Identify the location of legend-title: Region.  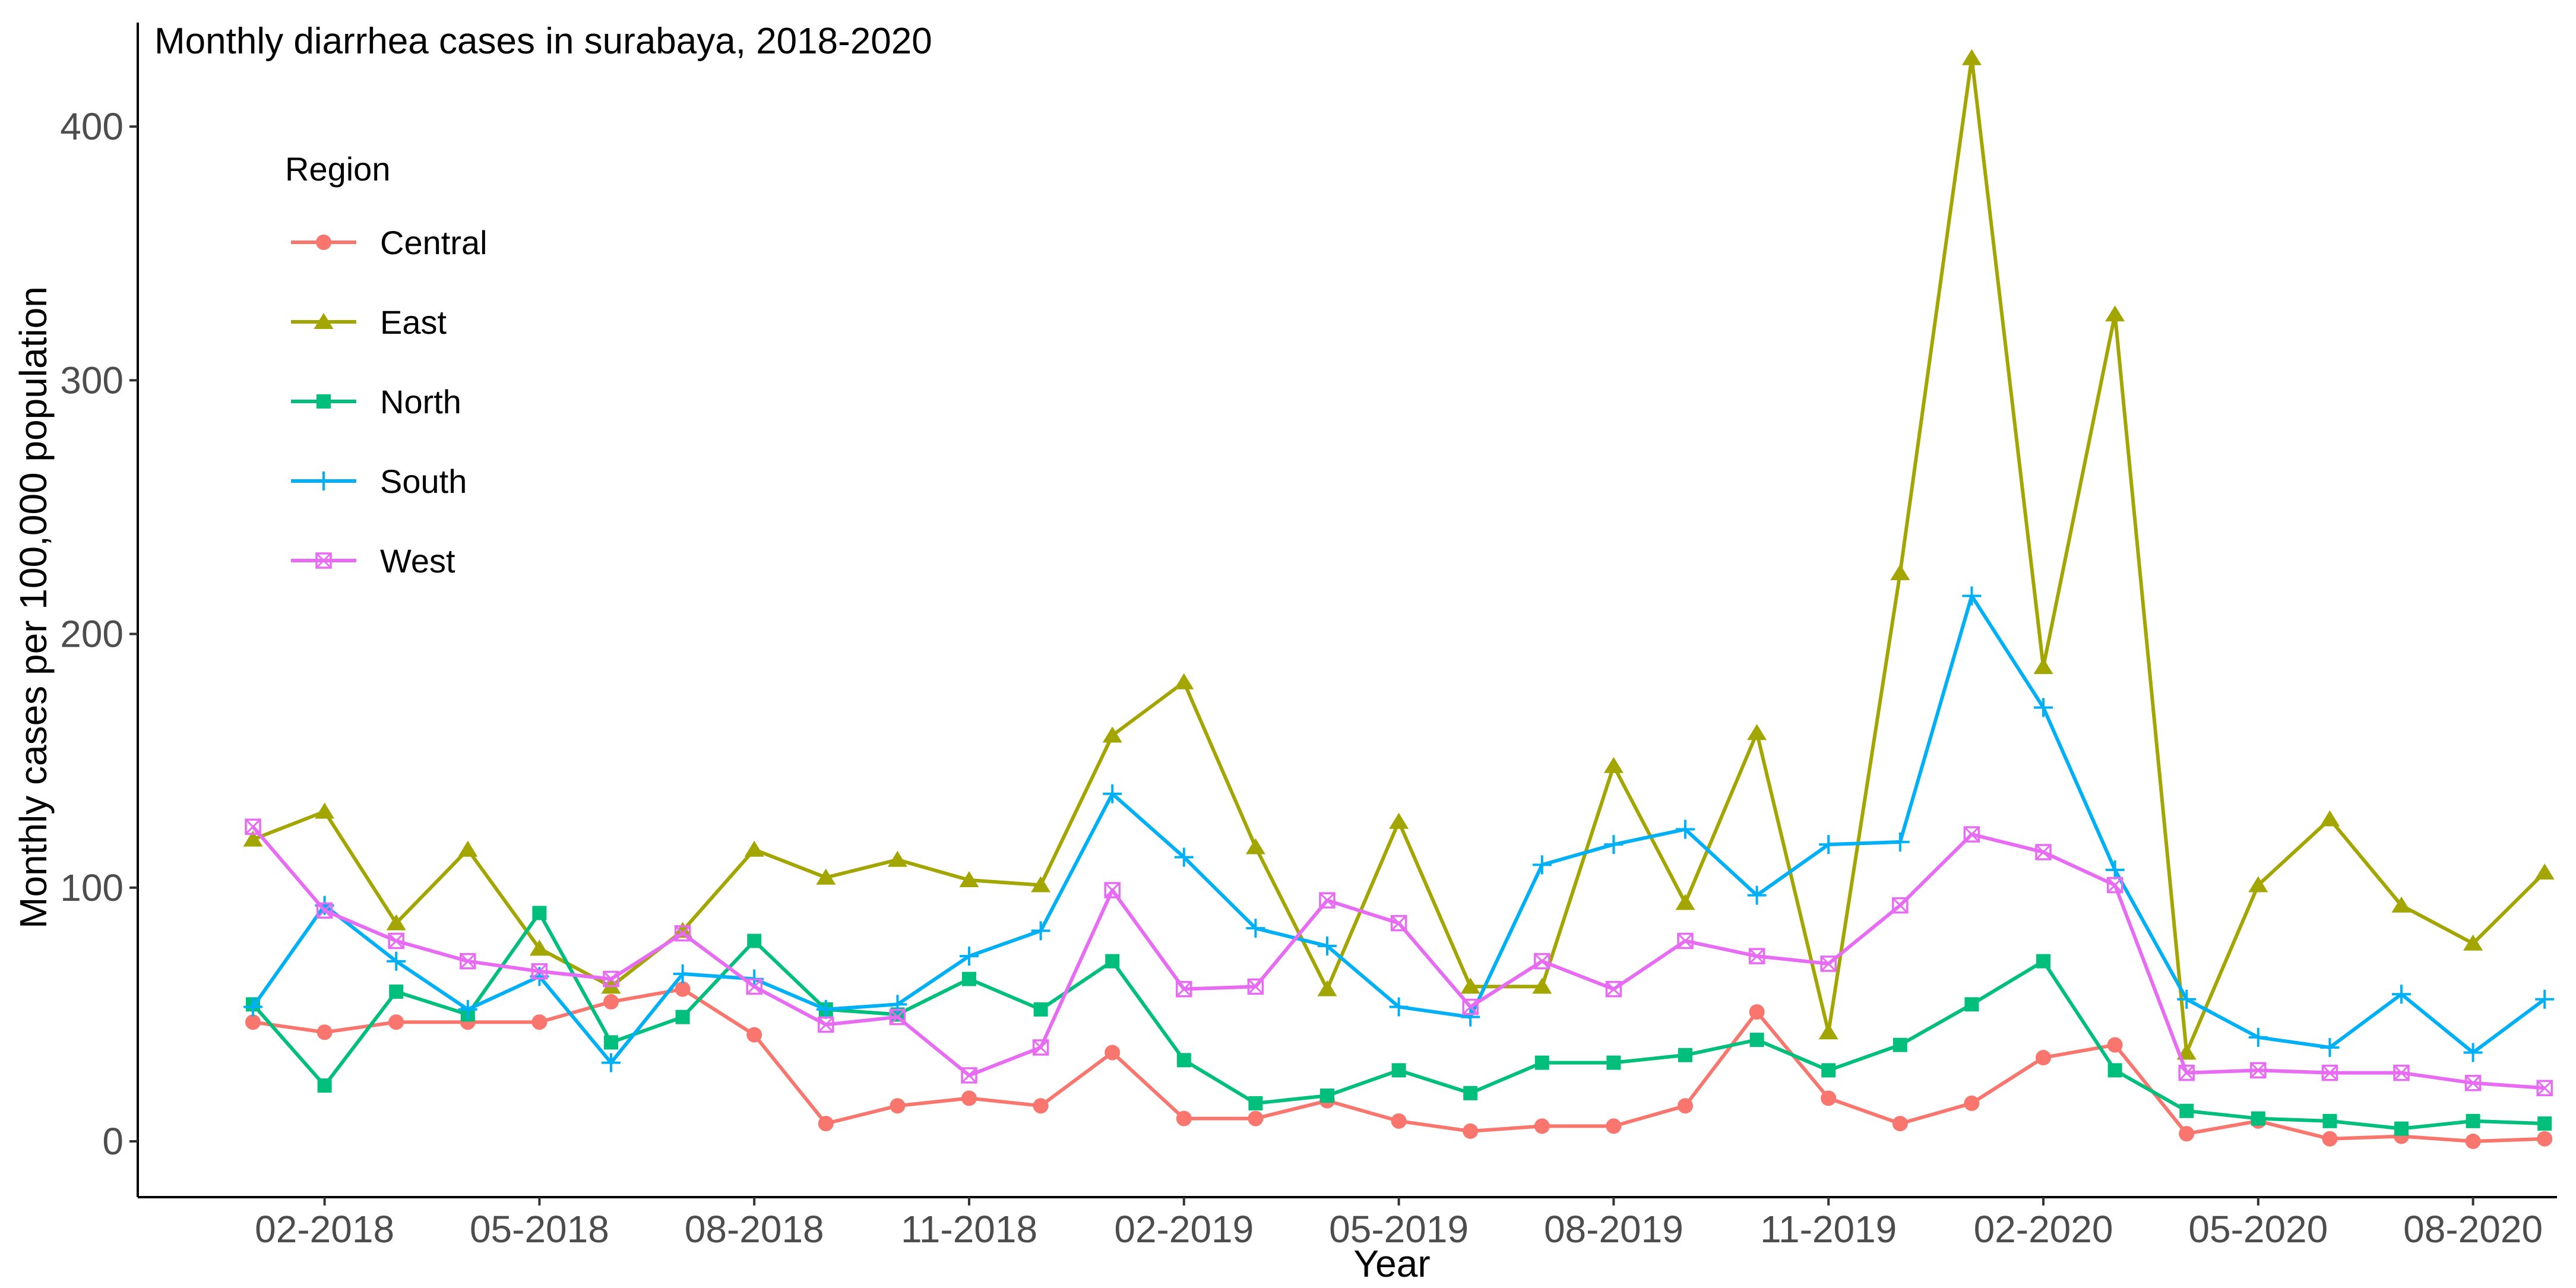
(337, 169).